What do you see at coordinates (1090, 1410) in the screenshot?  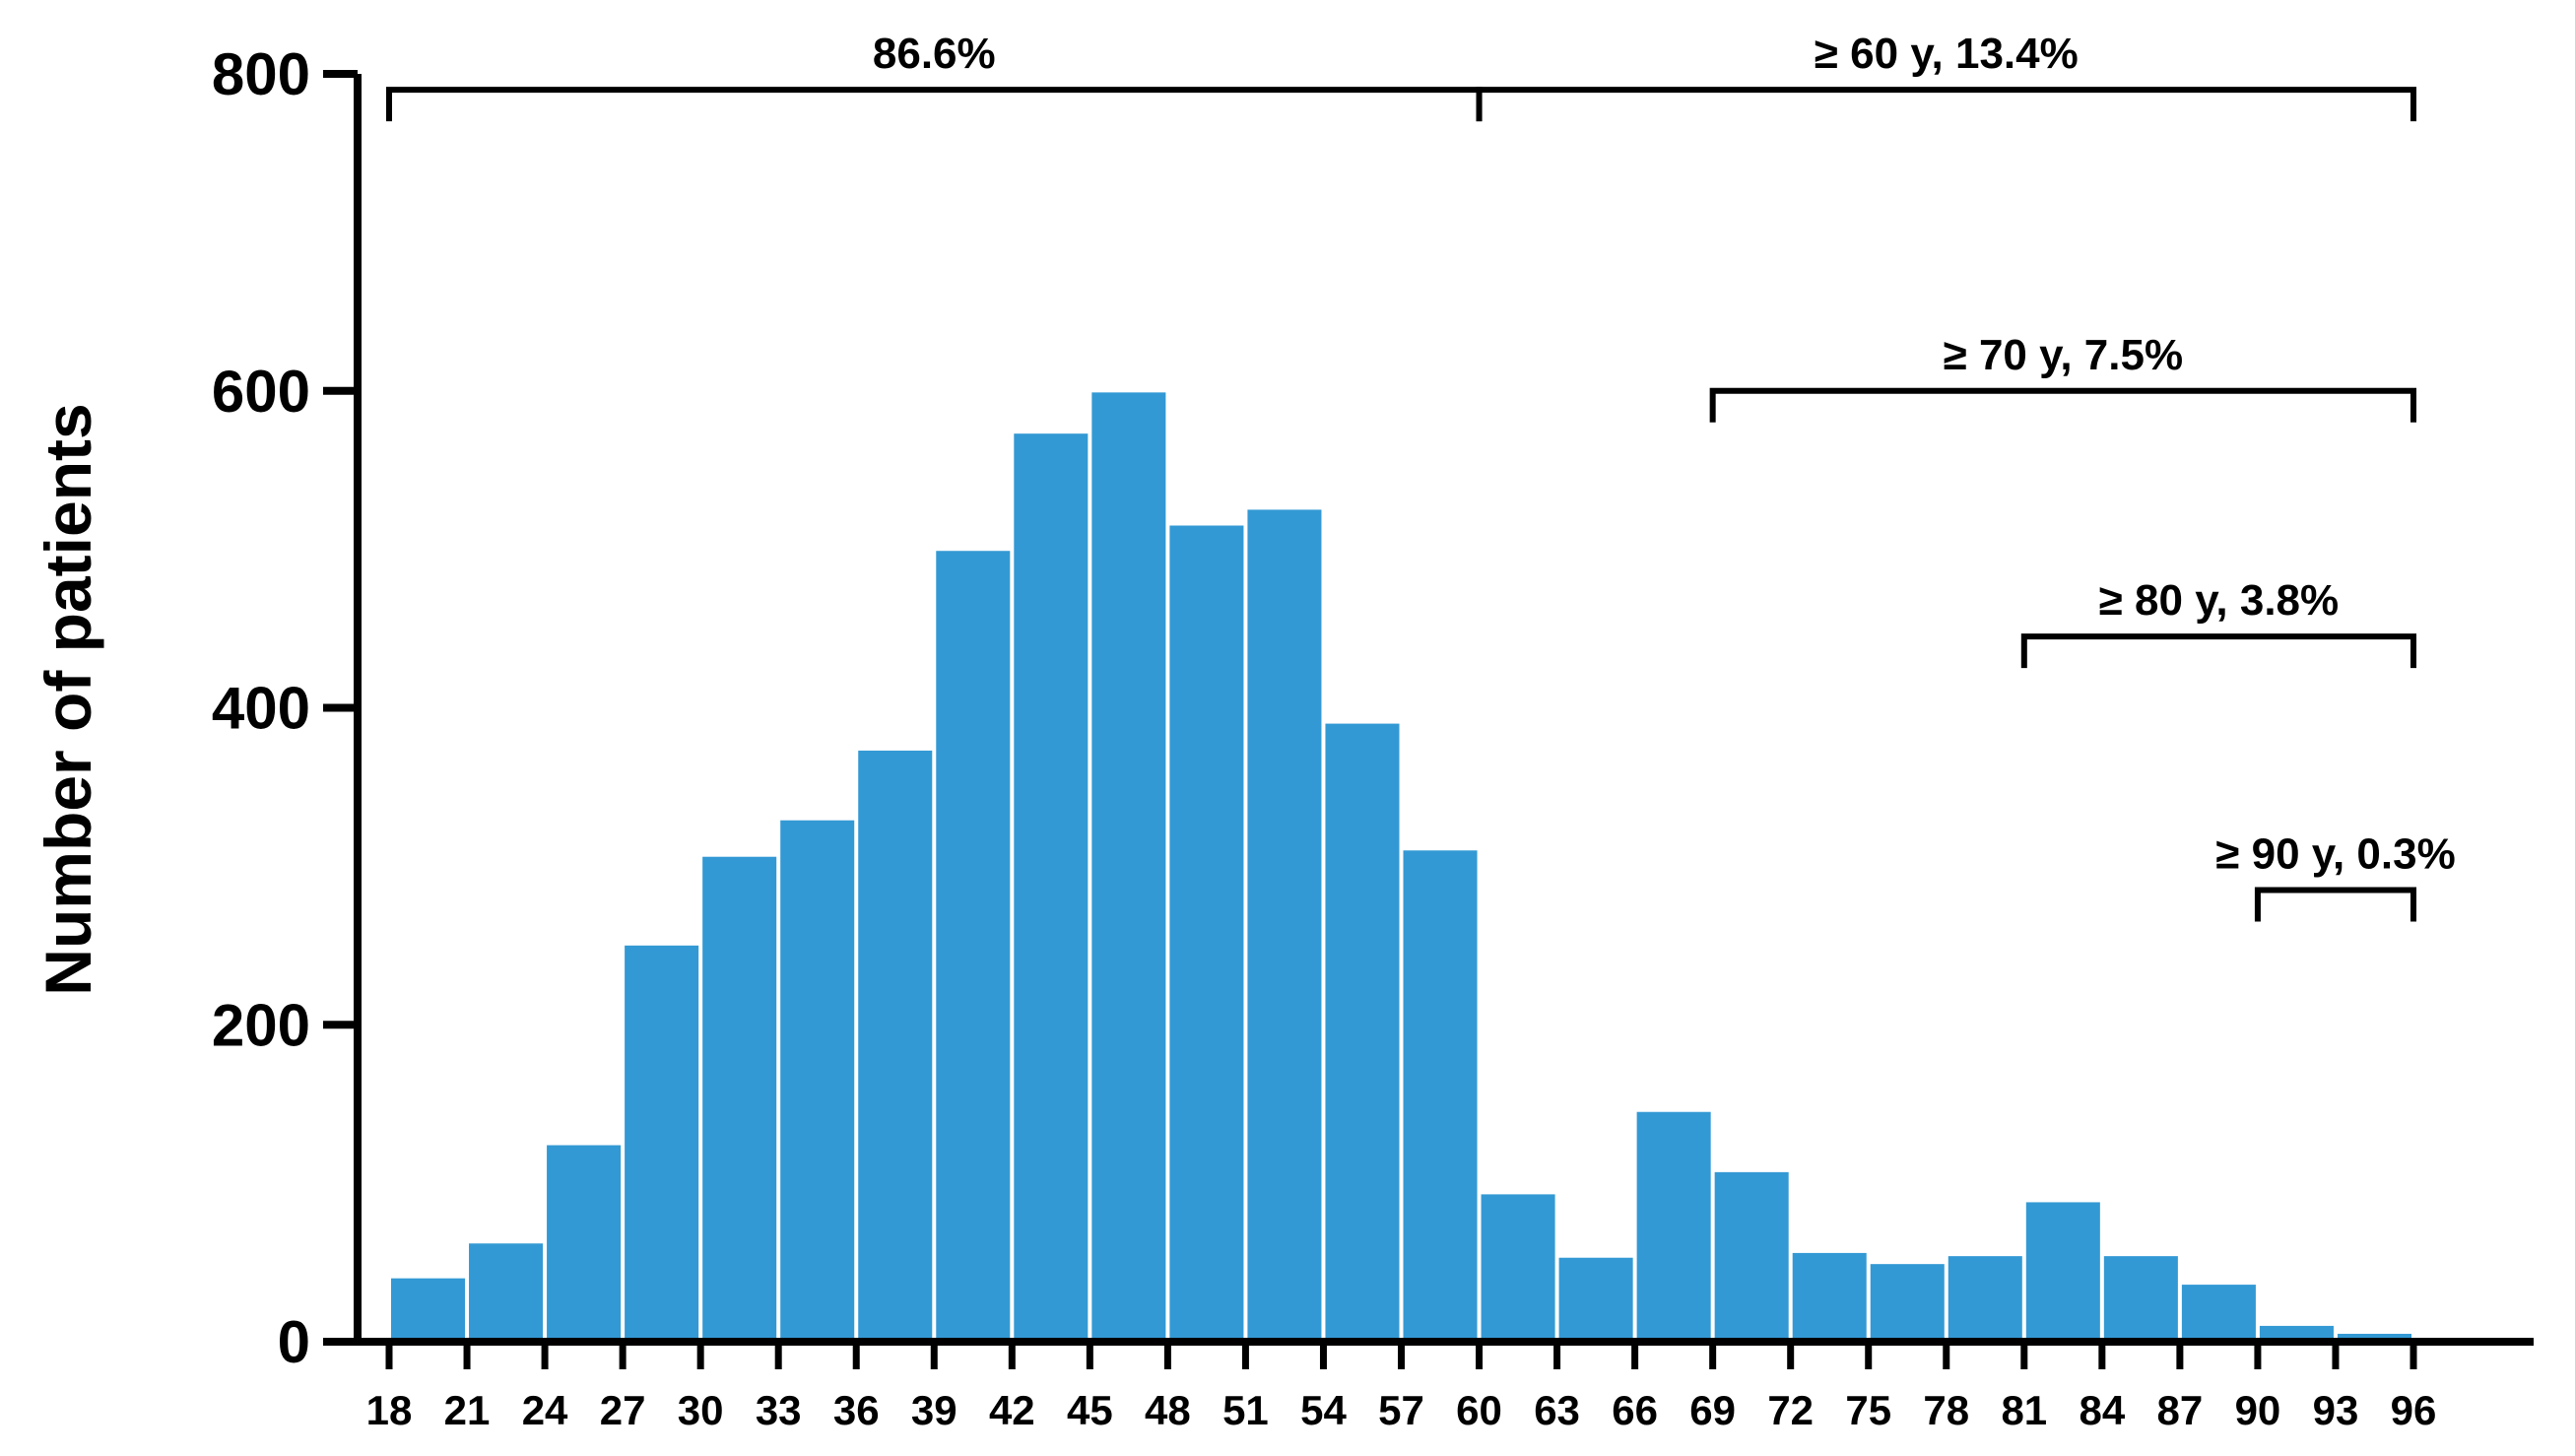 I see `x-tick-label-45: 45` at bounding box center [1090, 1410].